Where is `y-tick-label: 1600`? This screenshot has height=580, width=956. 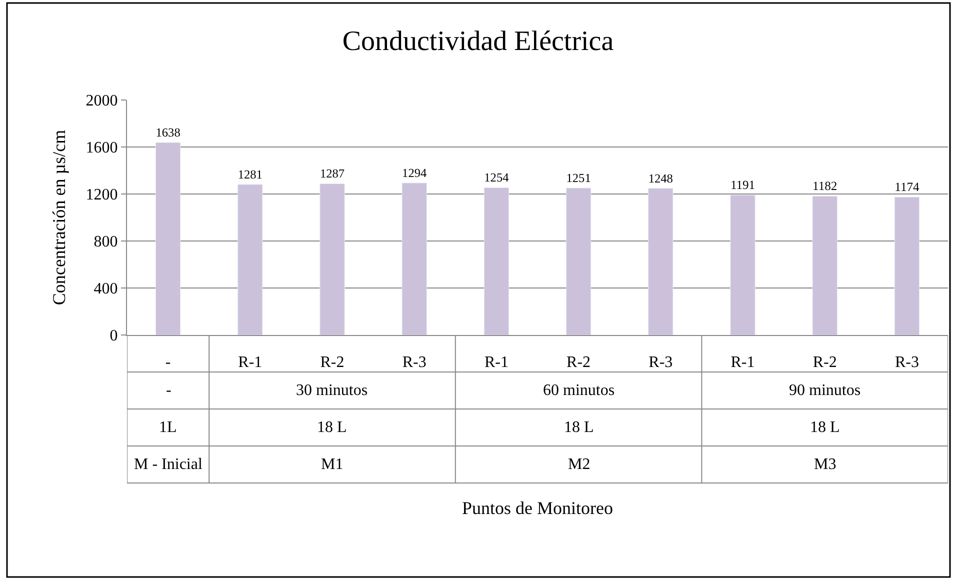 y-tick-label: 1600 is located at coordinates (102, 148).